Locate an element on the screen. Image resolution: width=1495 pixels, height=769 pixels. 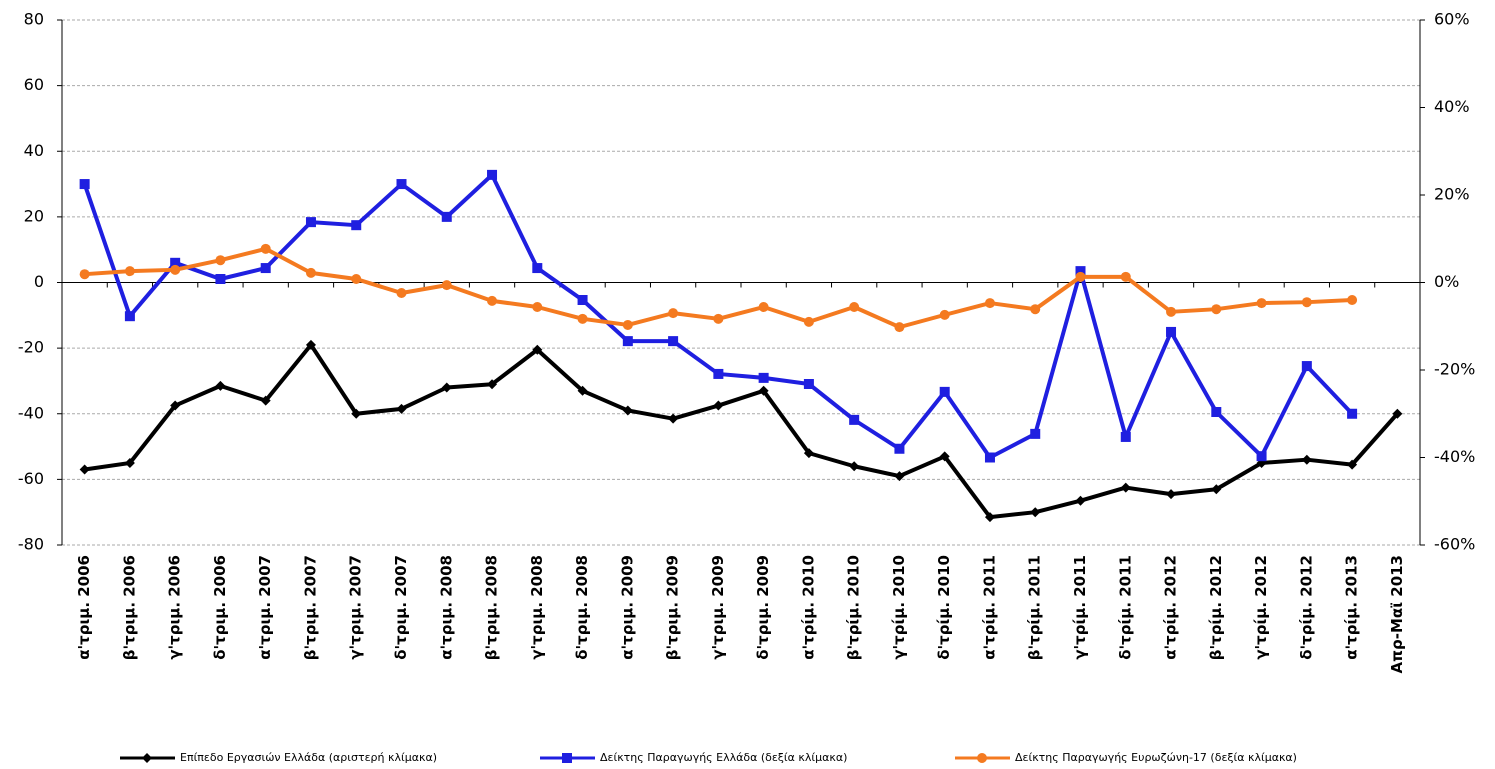
y-tick-label: -40 is located at coordinates (31, 412).